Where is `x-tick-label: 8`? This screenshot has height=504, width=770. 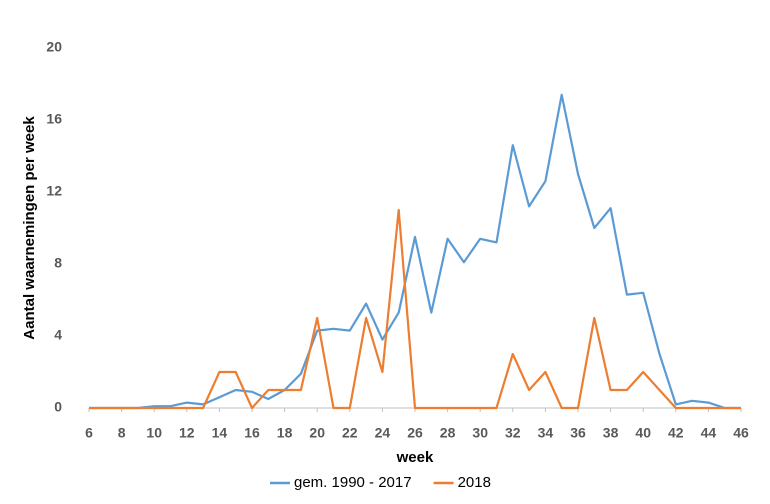
x-tick-label: 8 is located at coordinates (122, 433).